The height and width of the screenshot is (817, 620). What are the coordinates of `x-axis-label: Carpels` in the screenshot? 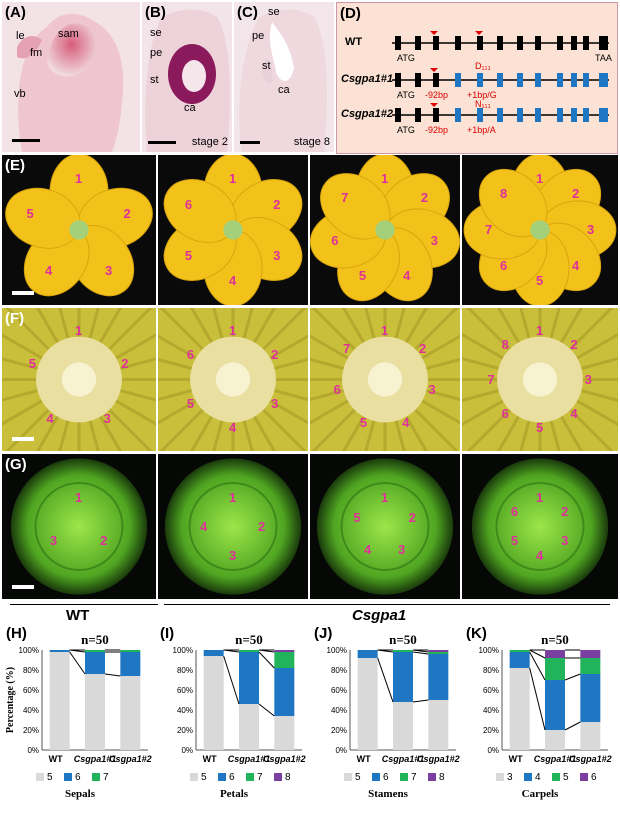 It's located at (540, 794).